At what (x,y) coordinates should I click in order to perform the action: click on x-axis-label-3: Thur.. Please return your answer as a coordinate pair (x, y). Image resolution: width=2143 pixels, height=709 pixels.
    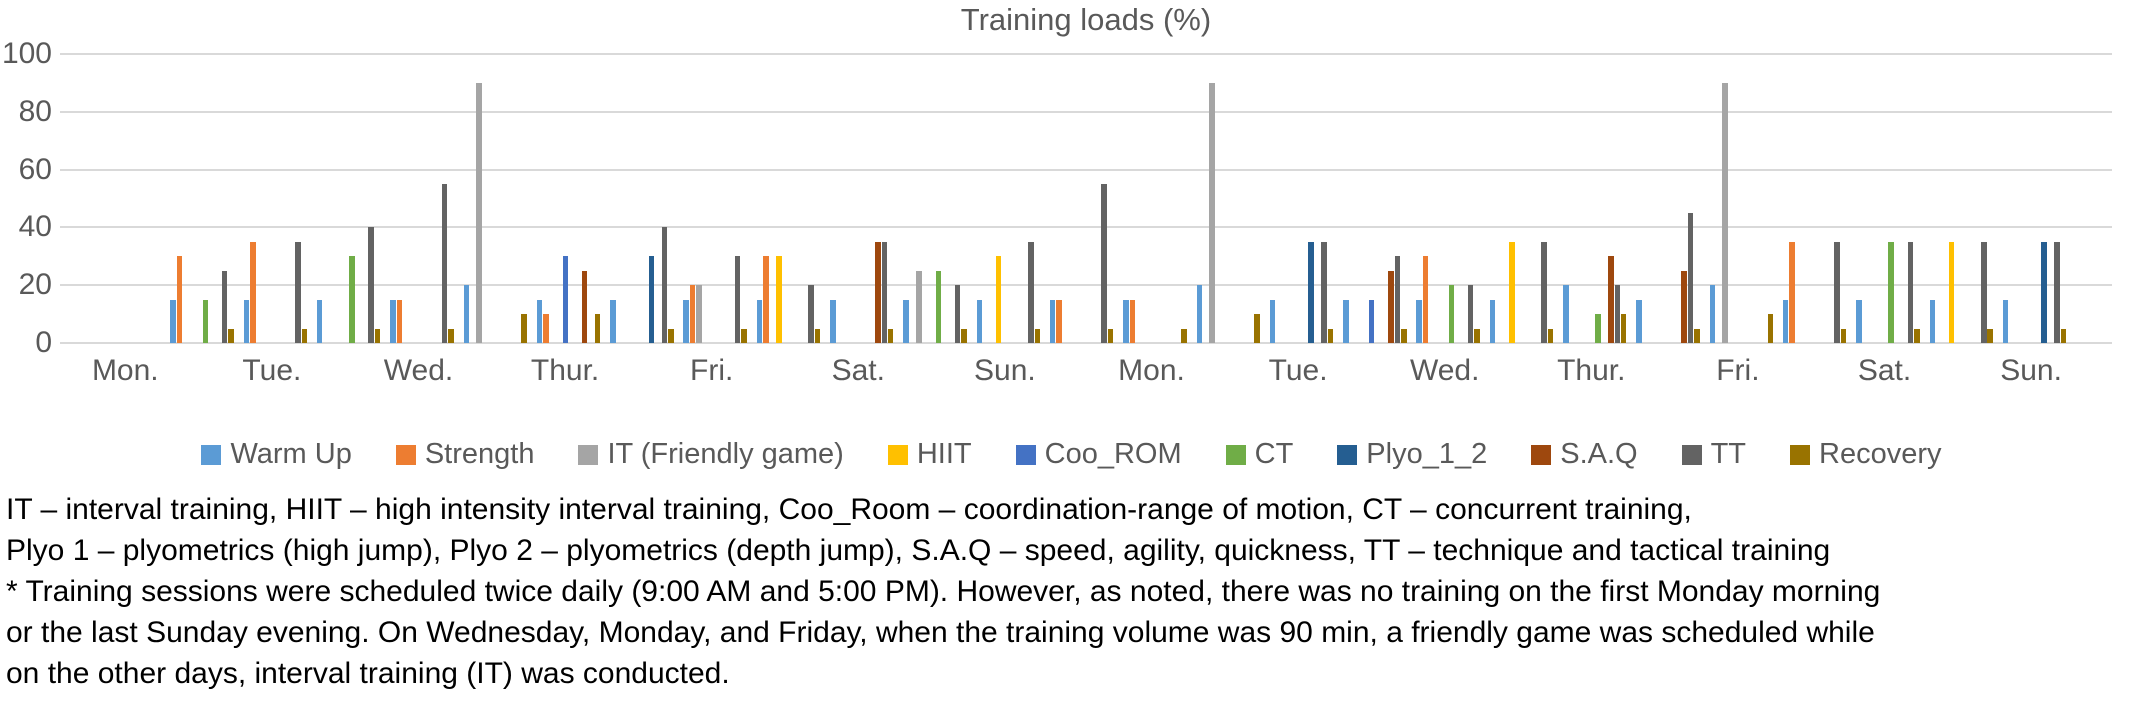
    Looking at the image, I should click on (565, 370).